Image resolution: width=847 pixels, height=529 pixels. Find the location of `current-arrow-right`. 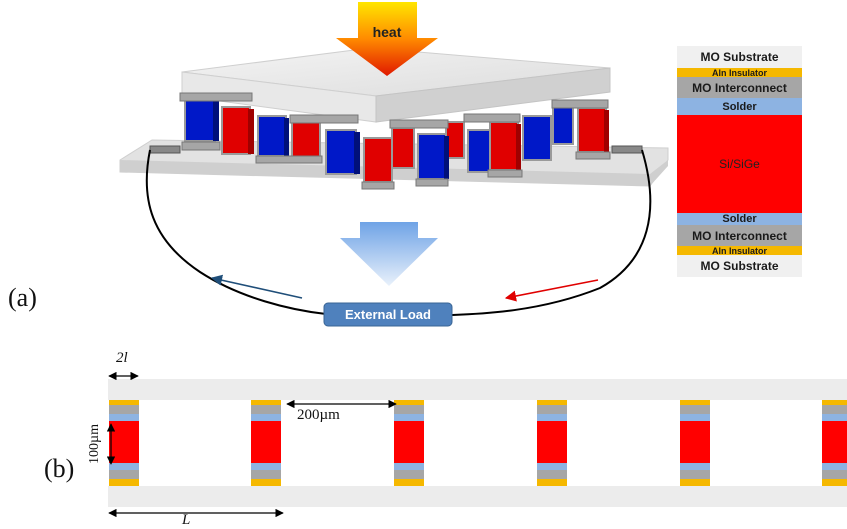

current-arrow-right is located at coordinates (551, 290).